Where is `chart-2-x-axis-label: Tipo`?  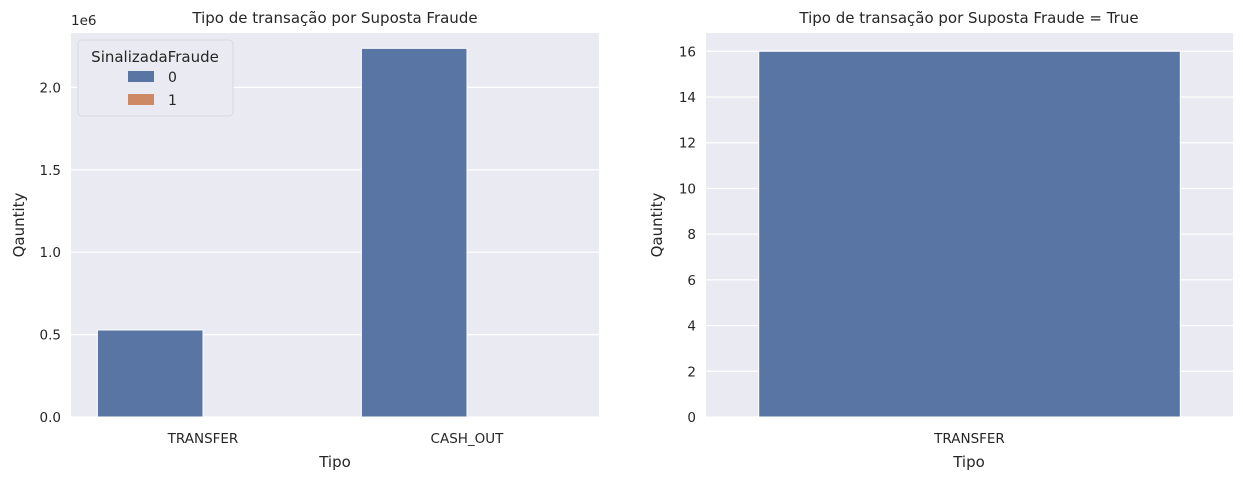
chart-2-x-axis-label: Tipo is located at coordinates (968, 462).